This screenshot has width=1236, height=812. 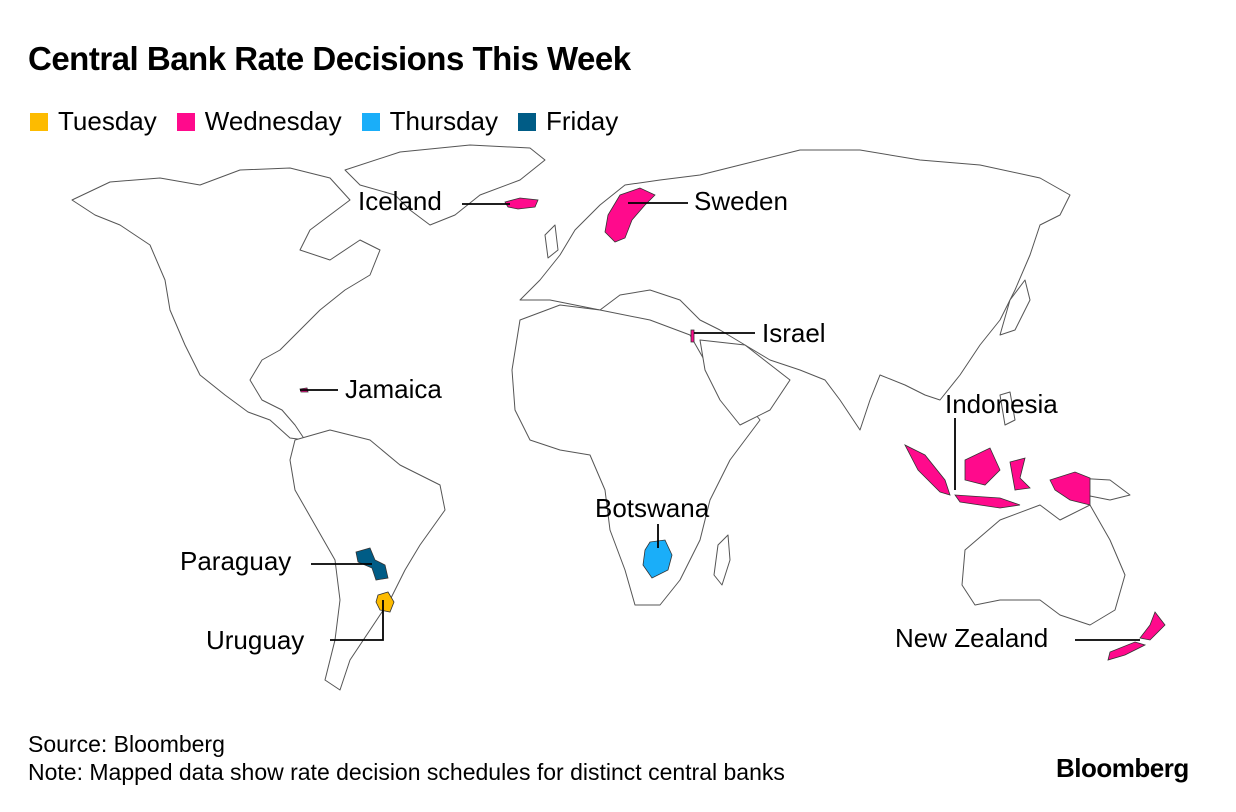 What do you see at coordinates (722, 560) in the screenshot?
I see `madagascar` at bounding box center [722, 560].